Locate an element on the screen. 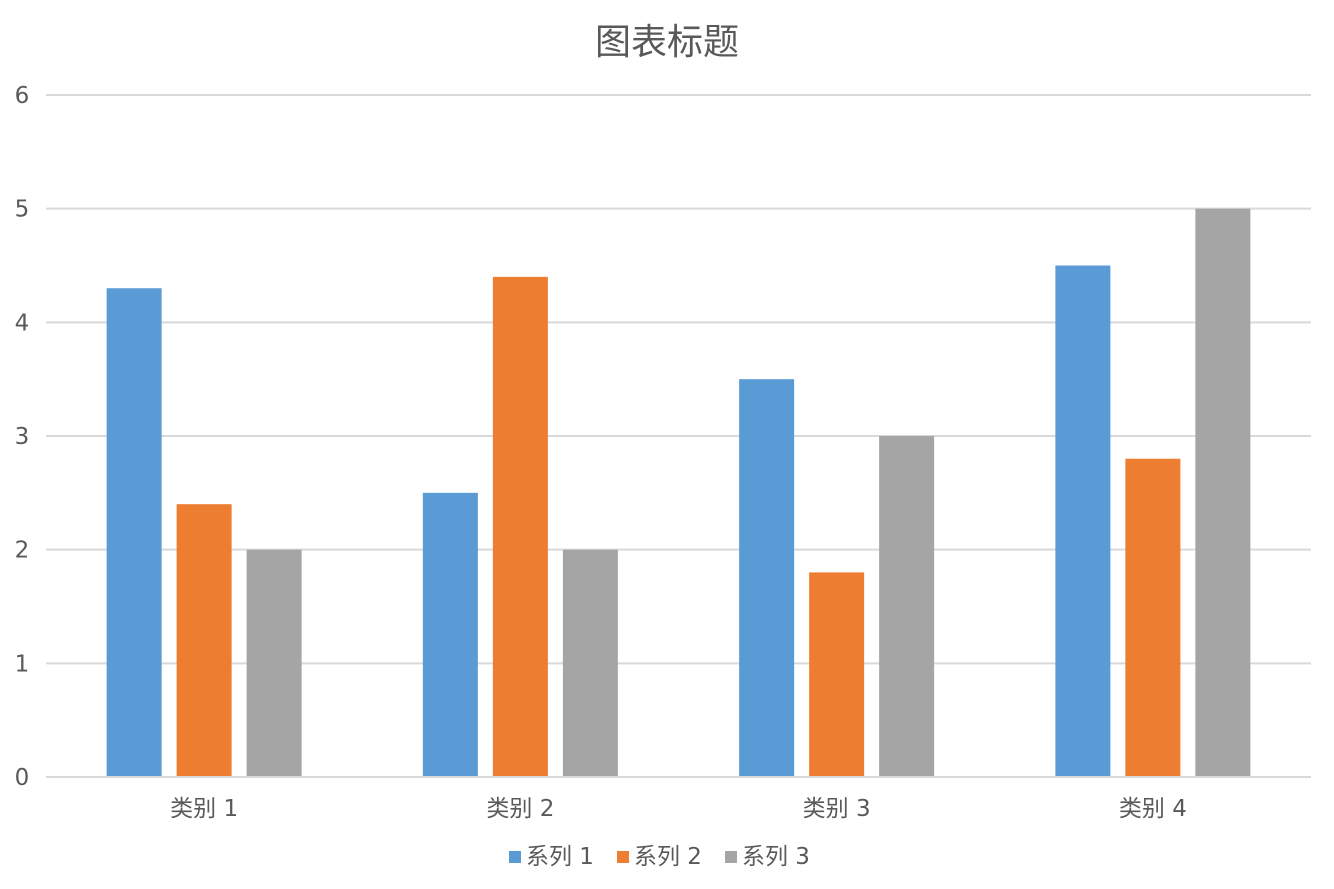 Image resolution: width=1334 pixels, height=889 pixels. chart-title: 图表标题 is located at coordinates (667, 42).